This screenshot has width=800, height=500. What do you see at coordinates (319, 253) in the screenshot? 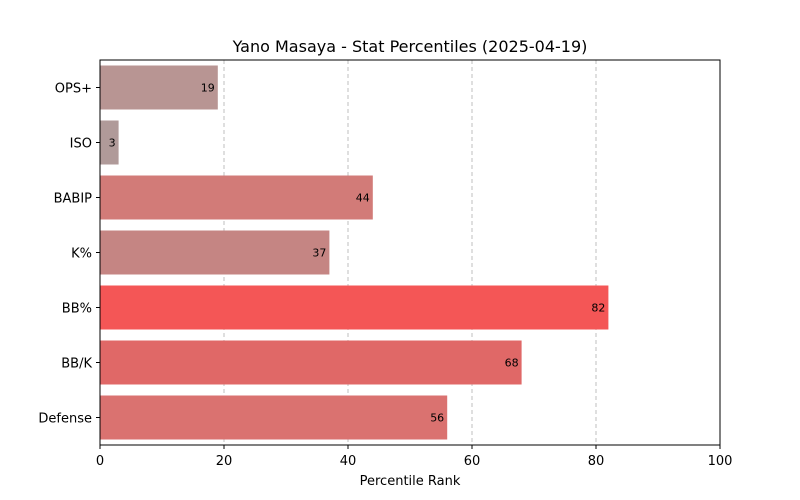
I see `bar-value-label: 37` at bounding box center [319, 253].